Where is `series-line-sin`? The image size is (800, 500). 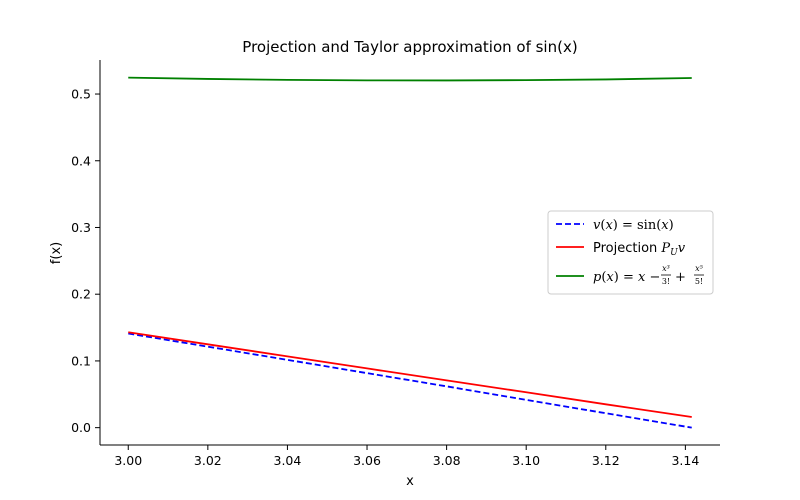
series-line-sin is located at coordinates (410, 380).